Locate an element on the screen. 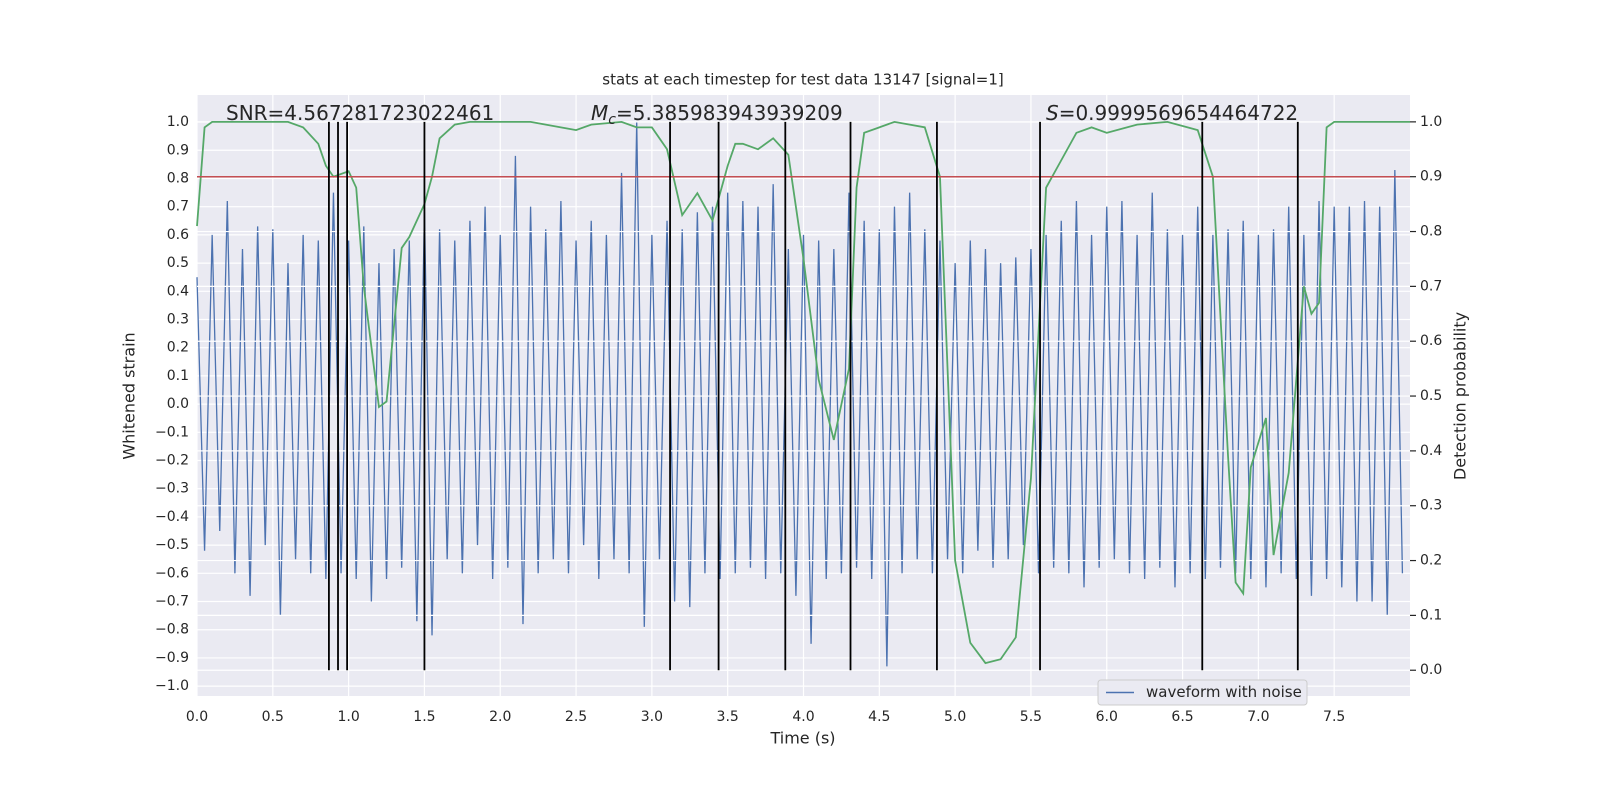 The width and height of the screenshot is (1600, 800). y-tick-label: 0.9 is located at coordinates (178, 150).